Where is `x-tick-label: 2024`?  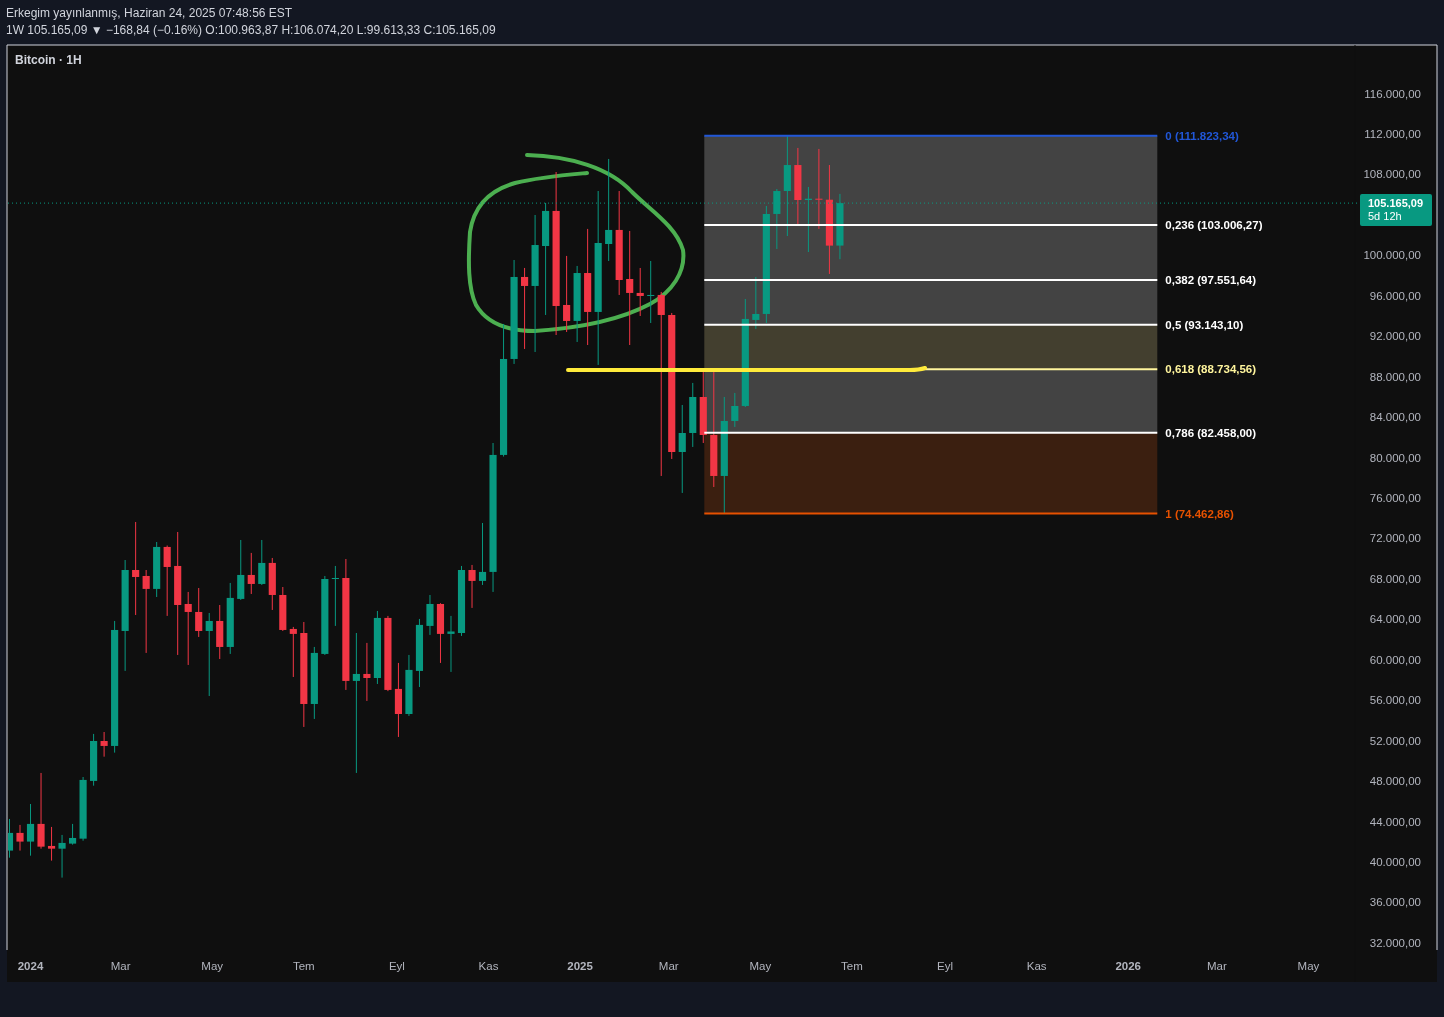 x-tick-label: 2024 is located at coordinates (30, 966).